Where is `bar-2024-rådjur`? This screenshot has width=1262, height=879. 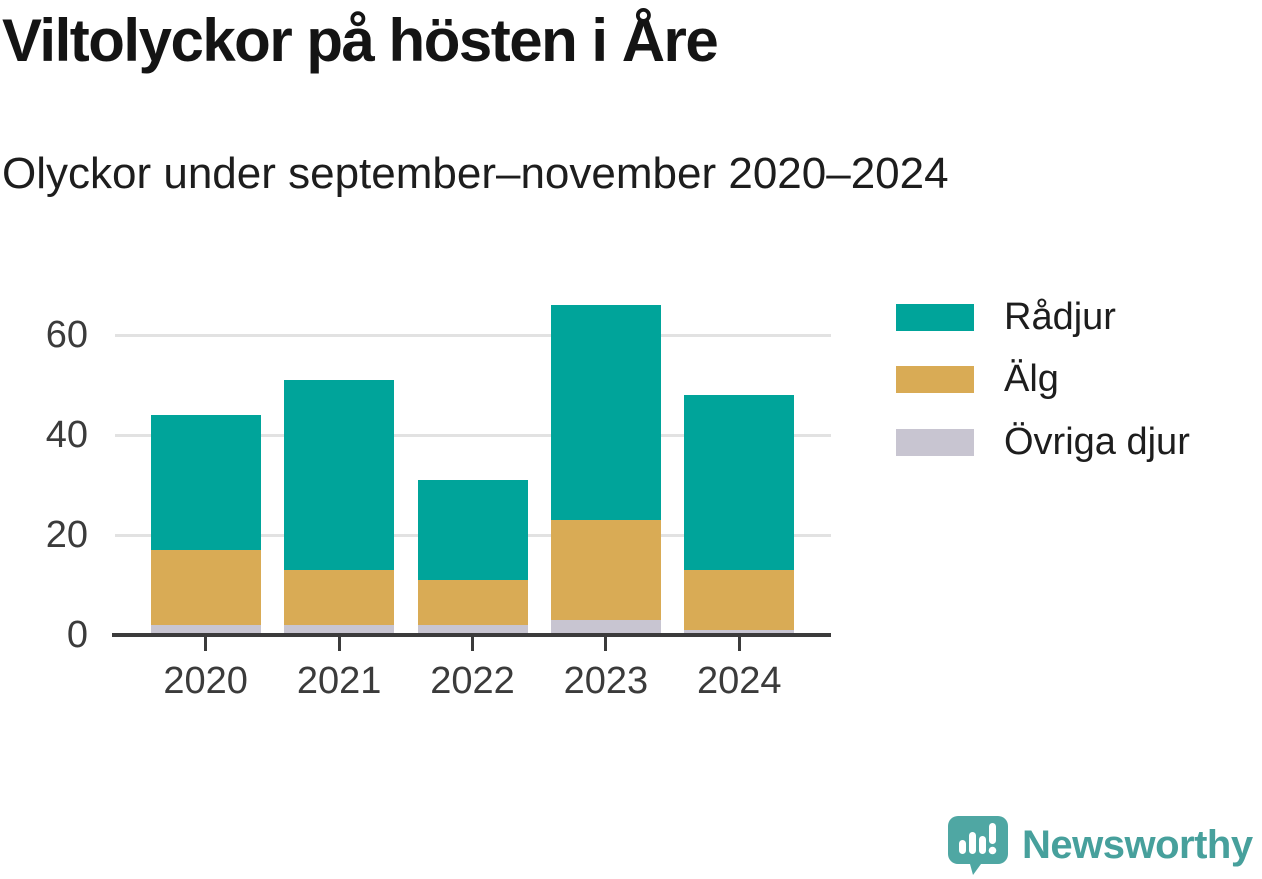
bar-2024-rådjur is located at coordinates (739, 482).